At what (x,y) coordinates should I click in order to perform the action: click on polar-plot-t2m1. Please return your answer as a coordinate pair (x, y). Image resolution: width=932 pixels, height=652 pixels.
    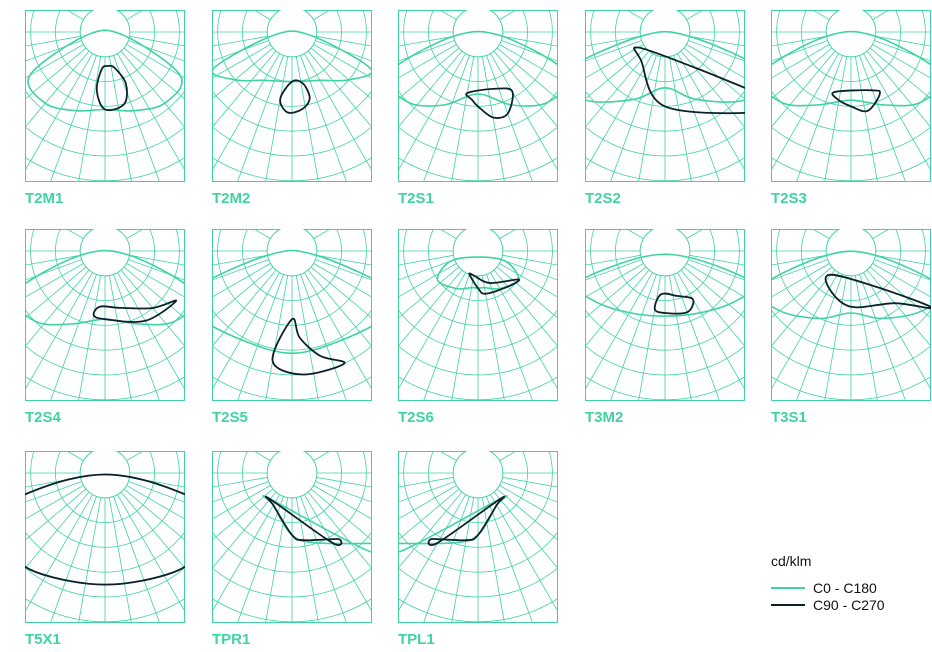
    Looking at the image, I should click on (105, 96).